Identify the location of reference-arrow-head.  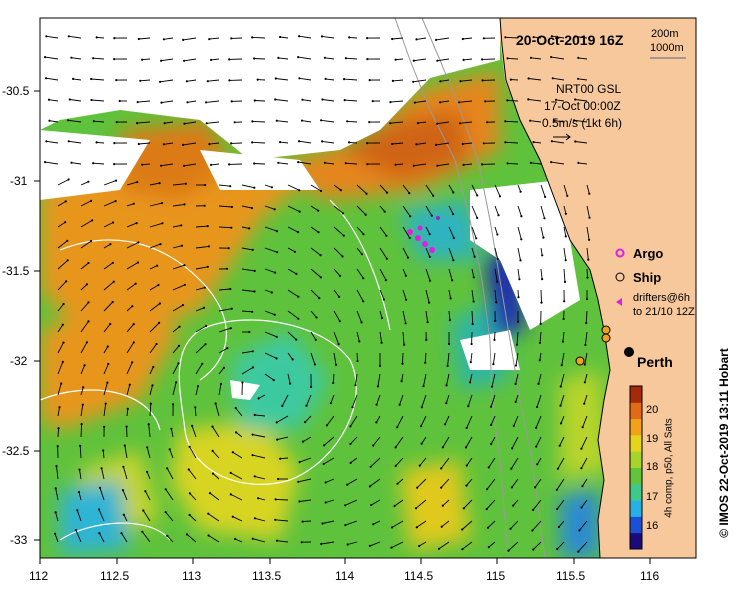
(568, 137).